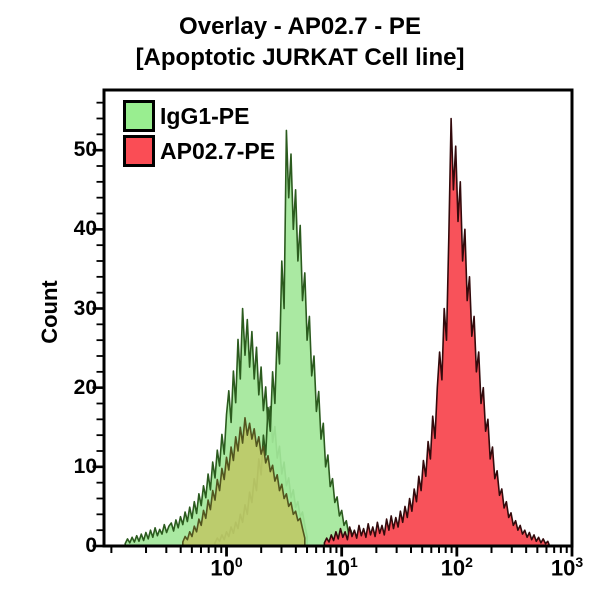  I want to click on y-tick-label: 10, so click(85, 466).